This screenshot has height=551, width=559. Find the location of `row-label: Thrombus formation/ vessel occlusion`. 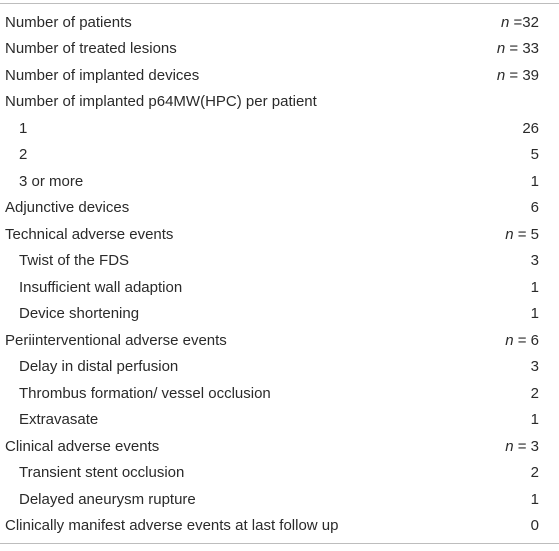

row-label: Thrombus formation/ vessel occlusion is located at coordinates (145, 393).